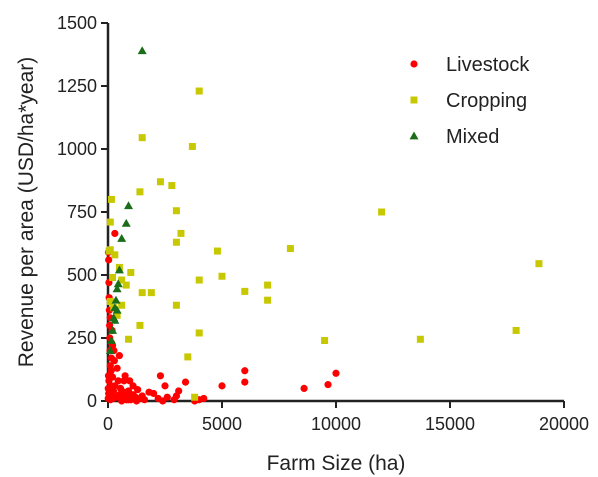 The width and height of the screenshot is (598, 477). What do you see at coordinates (414, 100) in the screenshot?
I see `legend-marker-cropping` at bounding box center [414, 100].